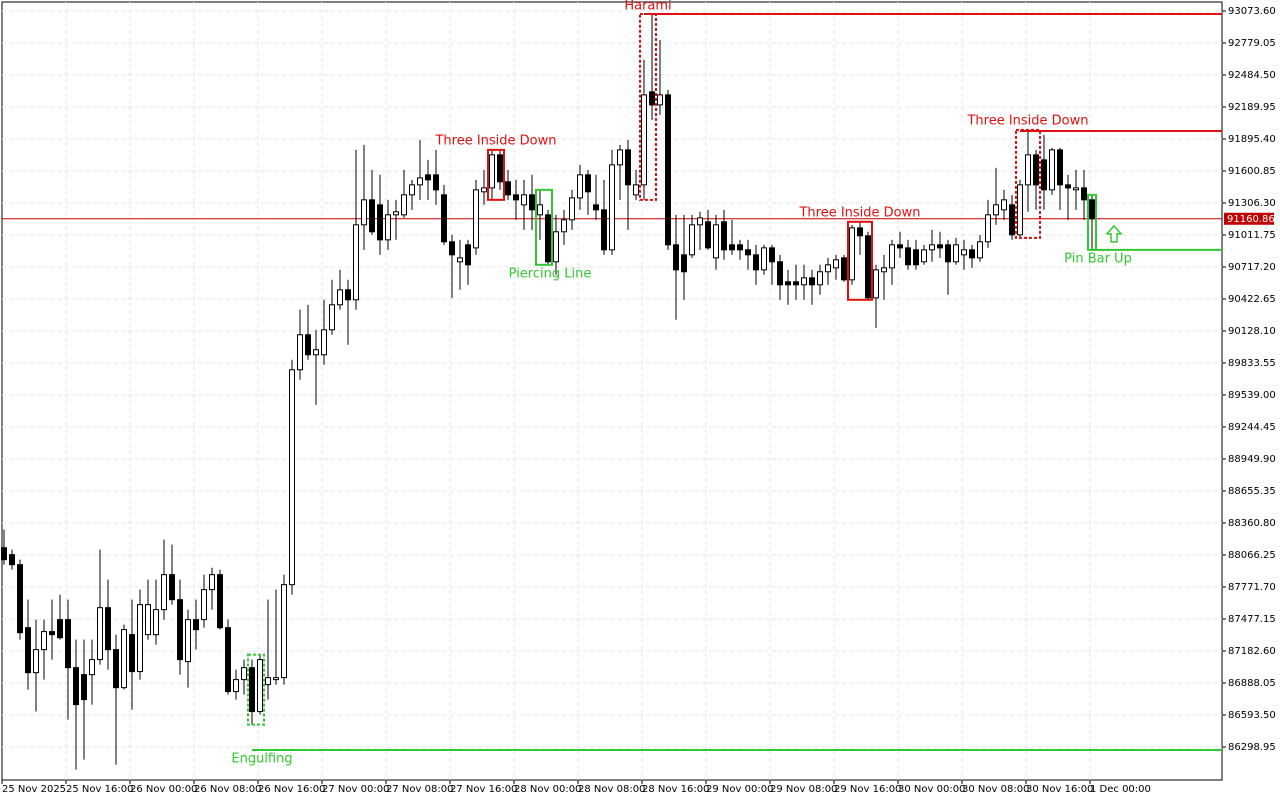  I want to click on y-tick-label: 91011.75, so click(1252, 235).